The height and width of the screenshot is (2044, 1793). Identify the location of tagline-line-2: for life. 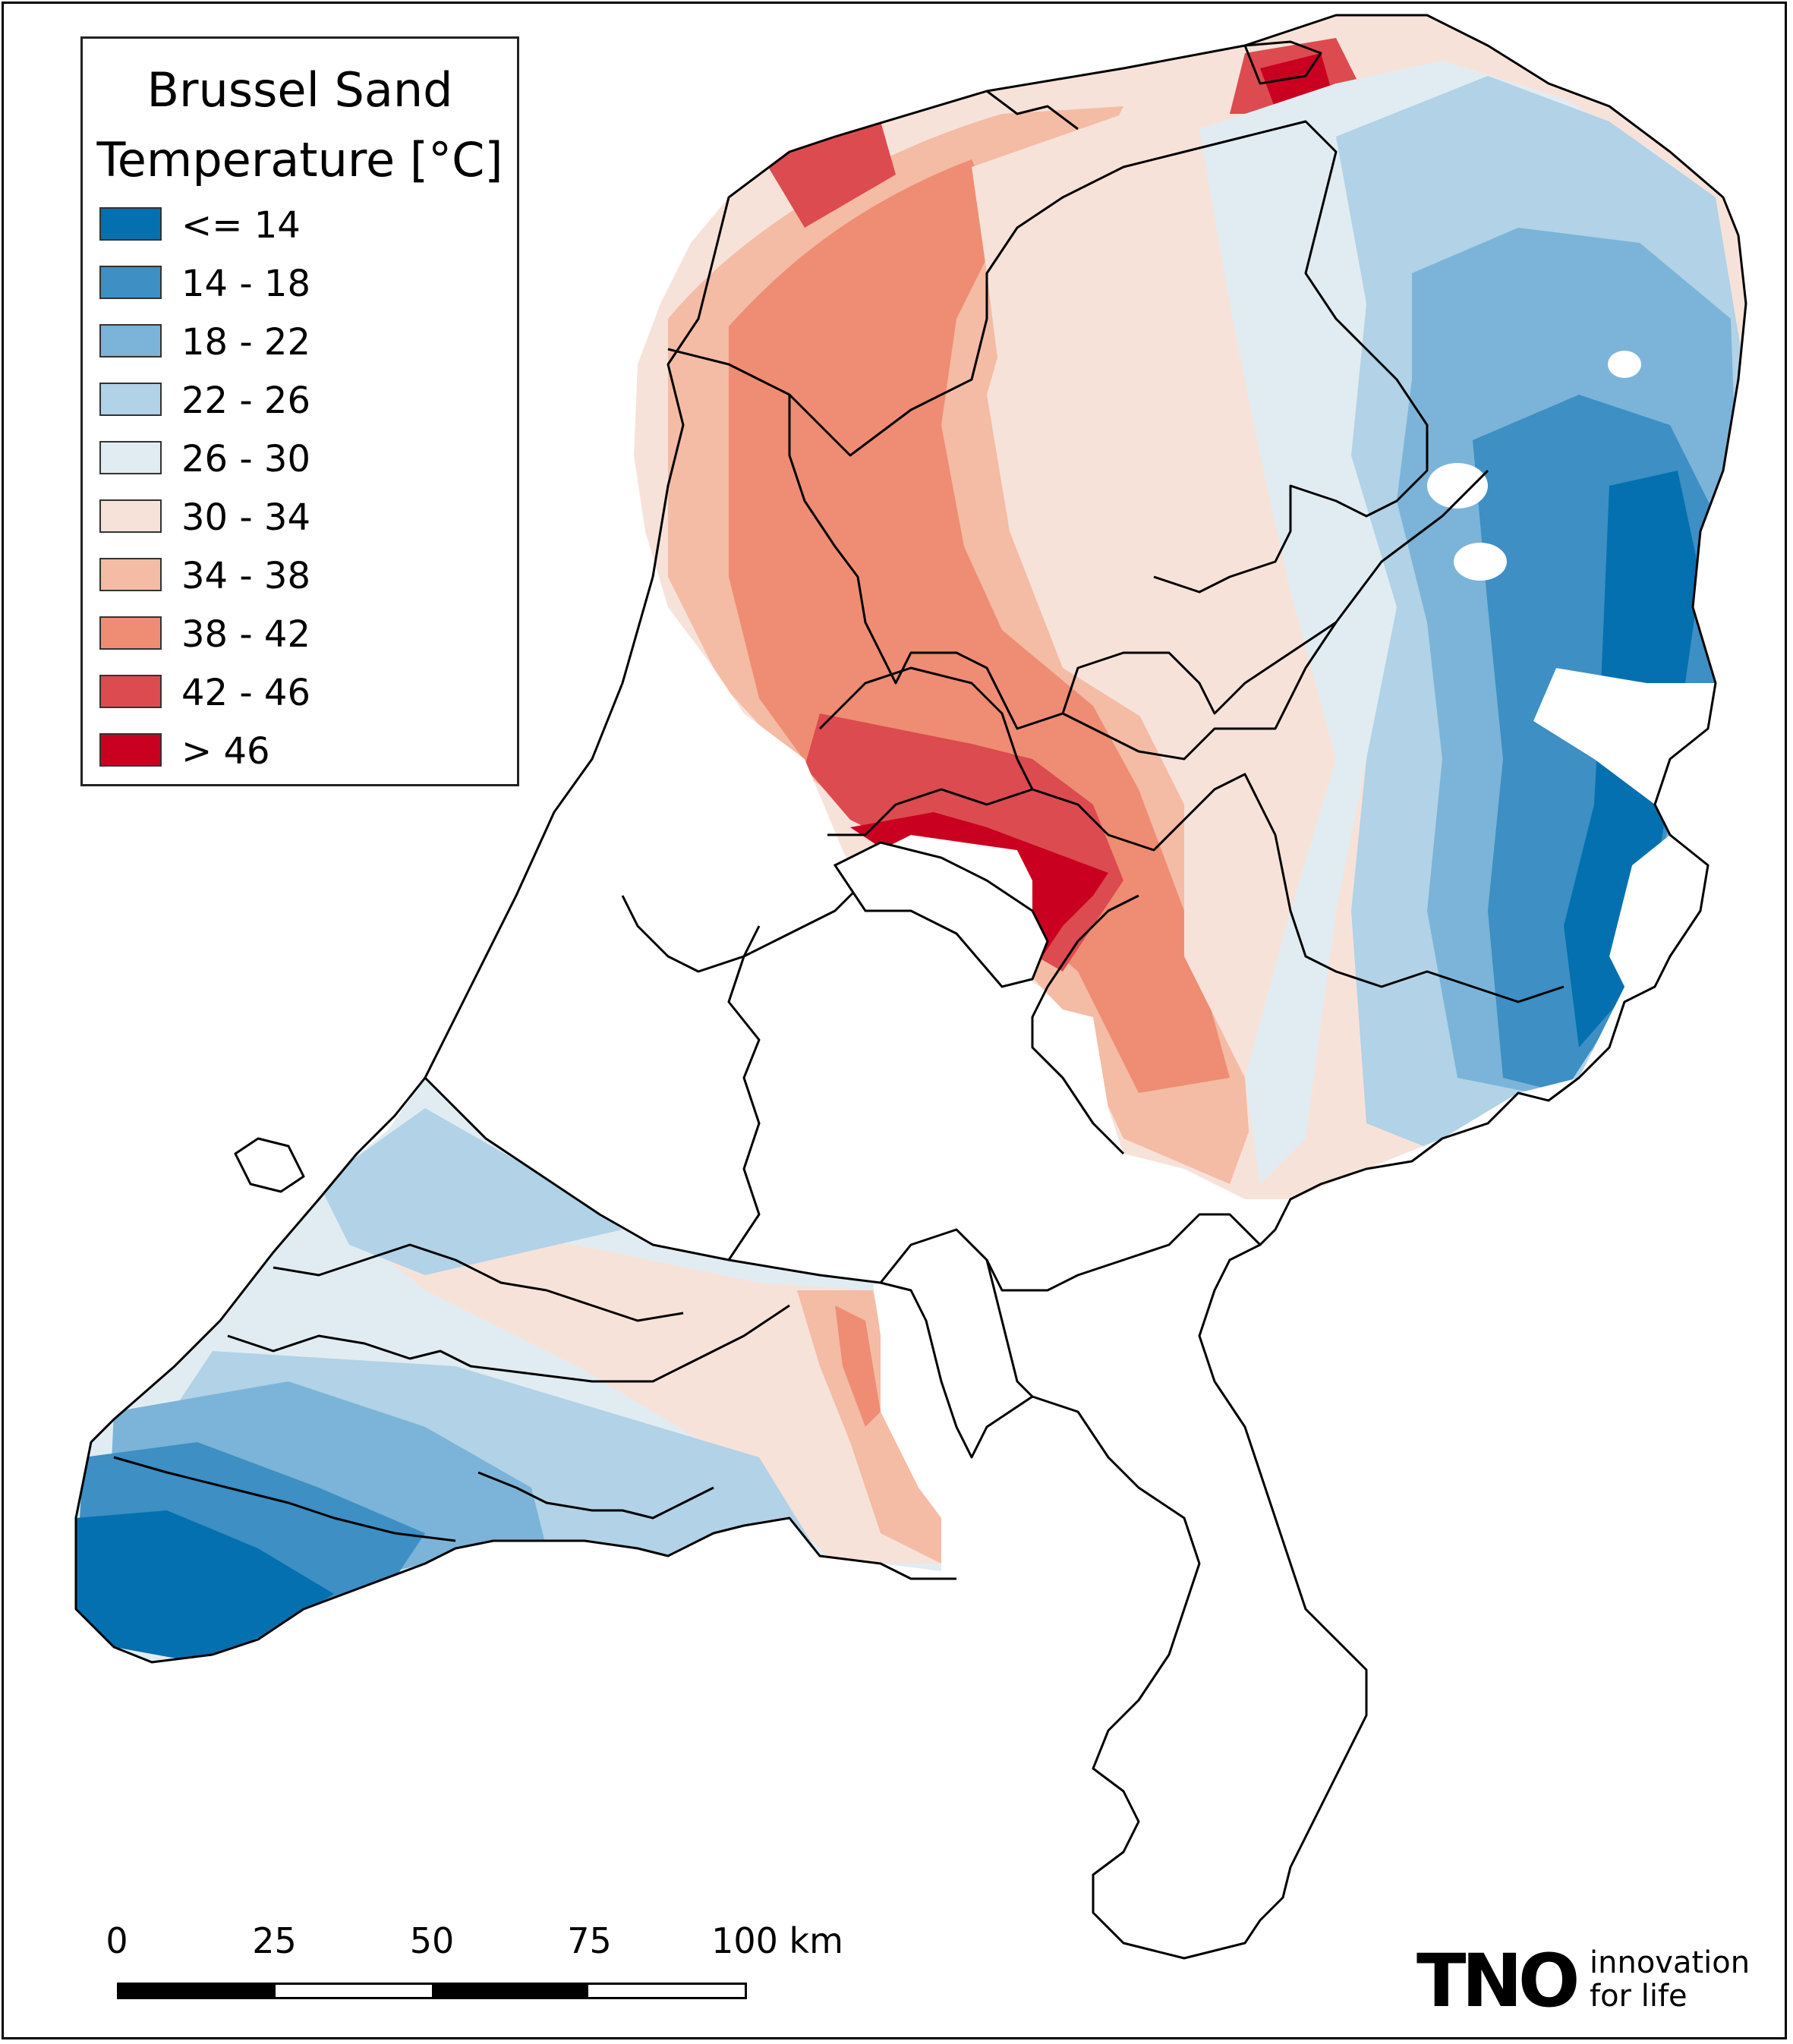
(1638, 1997).